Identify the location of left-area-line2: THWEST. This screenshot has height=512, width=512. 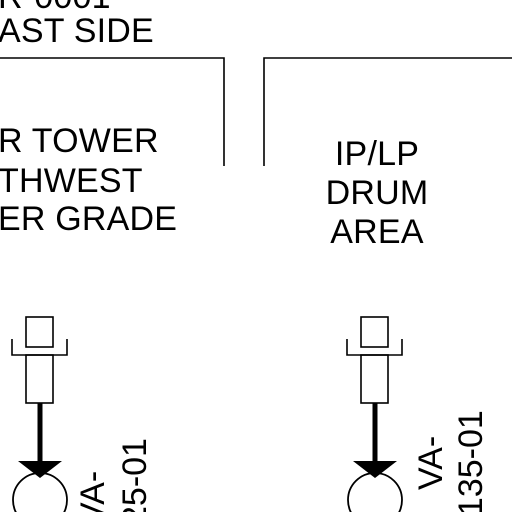
(71, 181).